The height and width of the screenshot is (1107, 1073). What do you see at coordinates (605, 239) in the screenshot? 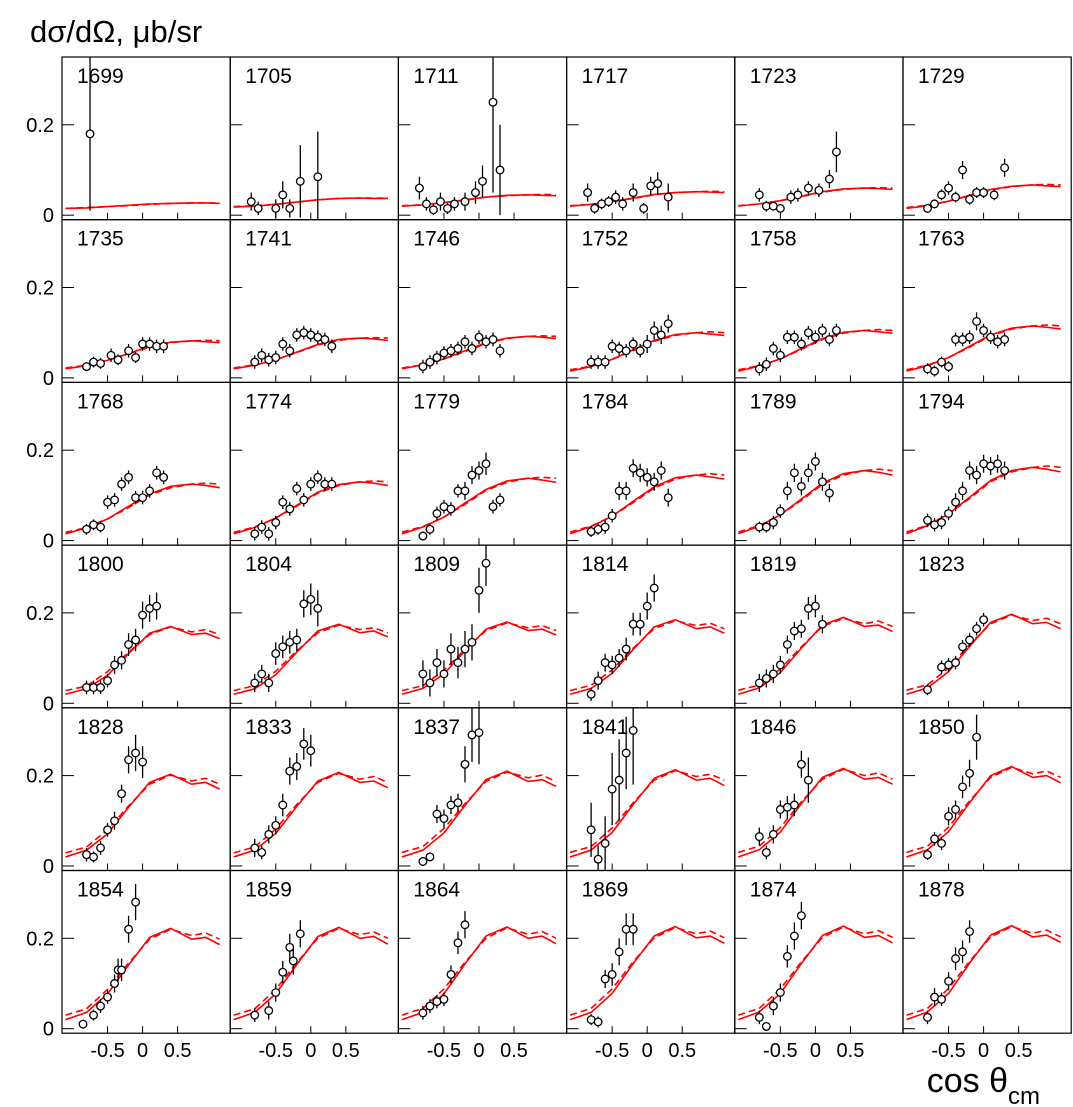
I see `panel-title: 1752` at bounding box center [605, 239].